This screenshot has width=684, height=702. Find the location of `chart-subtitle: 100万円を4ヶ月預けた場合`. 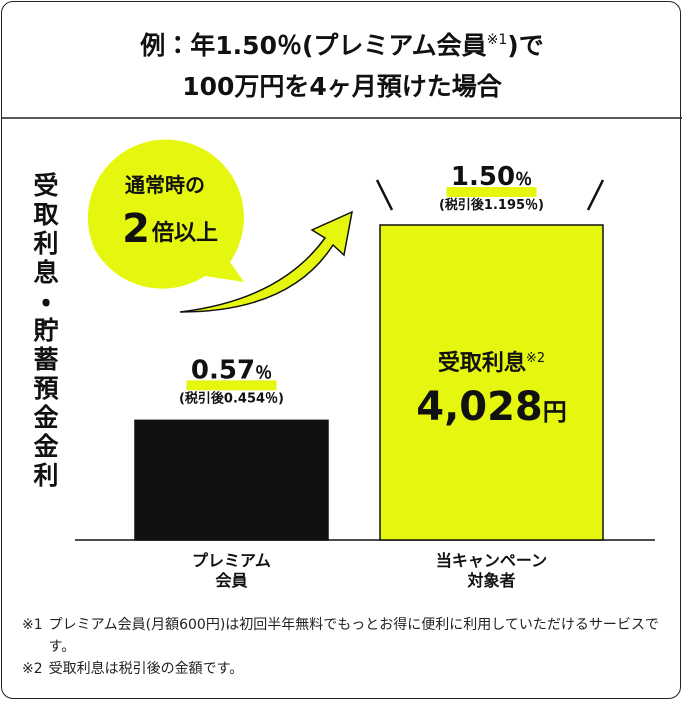

chart-subtitle: 100万円を4ヶ月預けた場合 is located at coordinates (342, 86).